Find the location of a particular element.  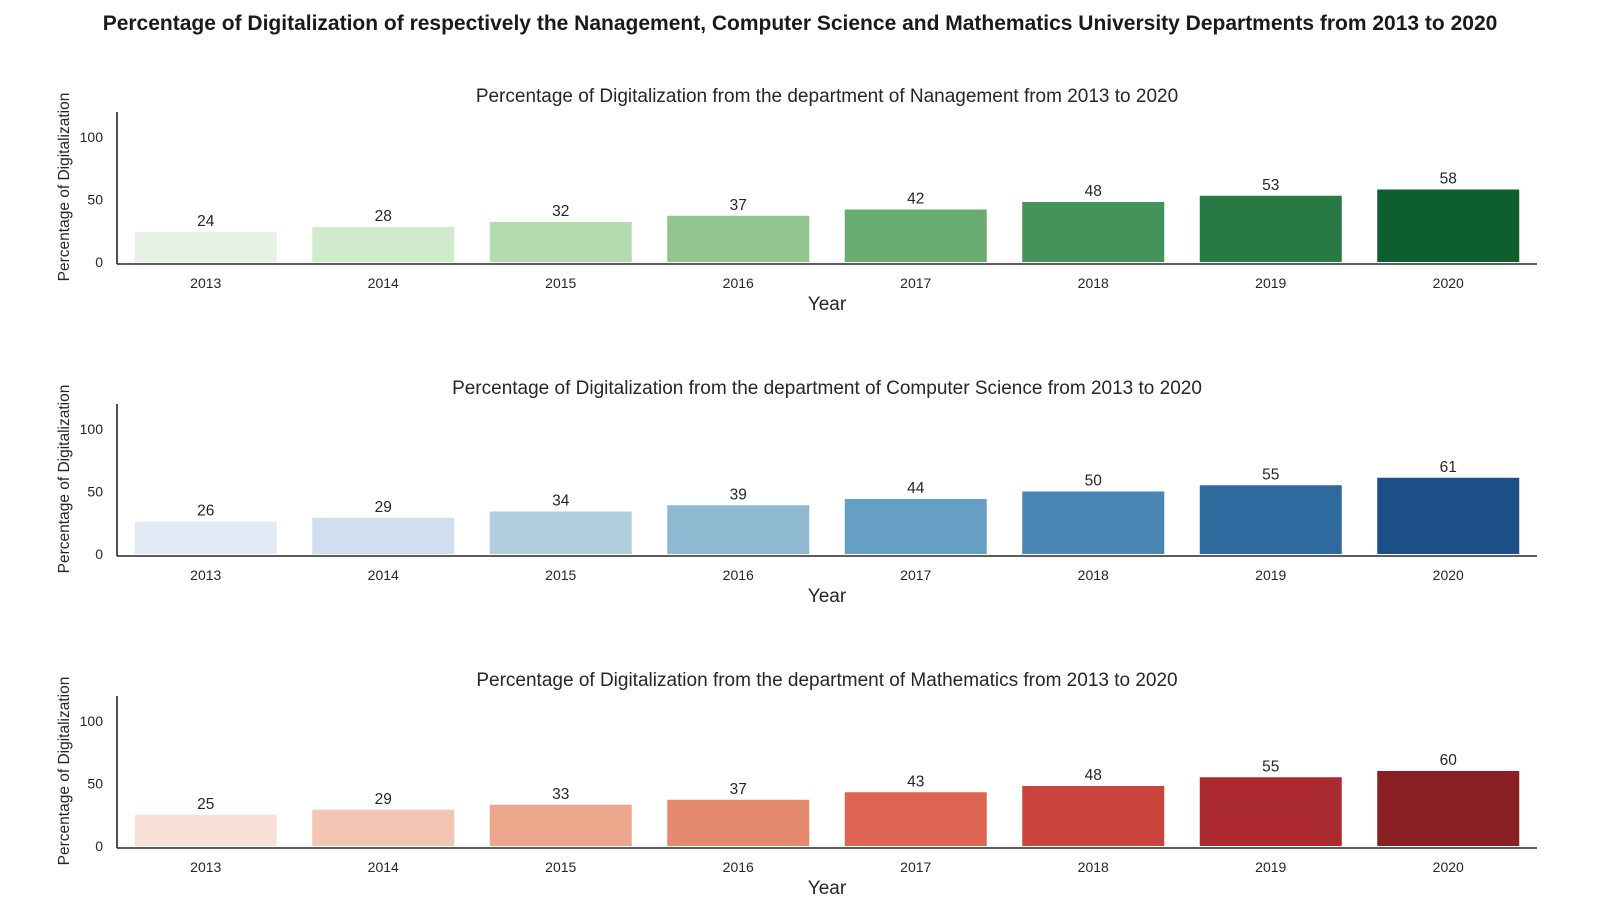

bar-value-label: 28 is located at coordinates (383, 216).